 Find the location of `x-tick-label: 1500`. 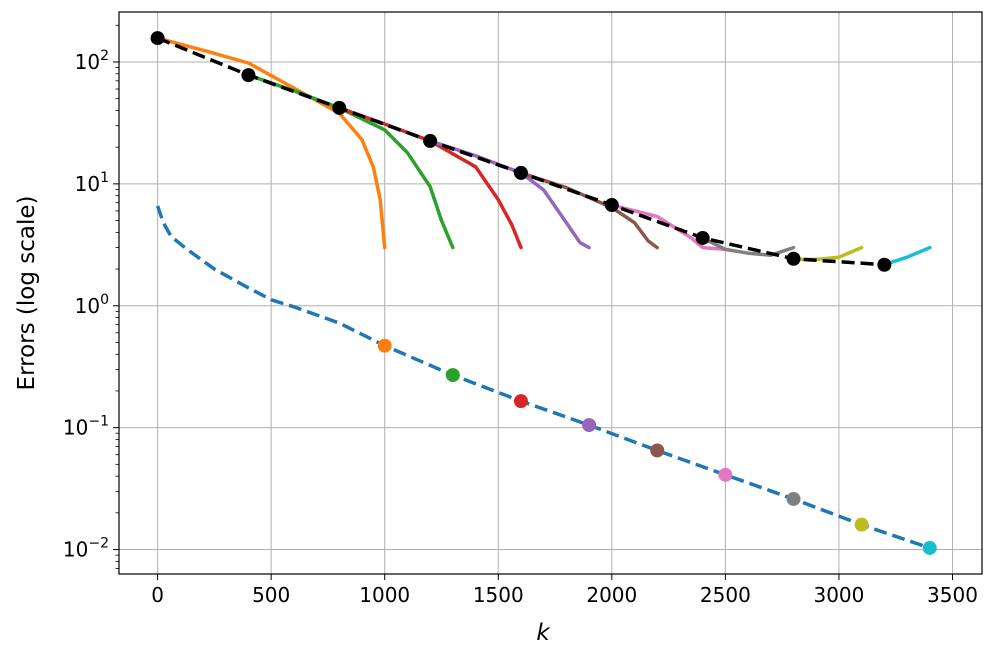

x-tick-label: 1500 is located at coordinates (498, 595).